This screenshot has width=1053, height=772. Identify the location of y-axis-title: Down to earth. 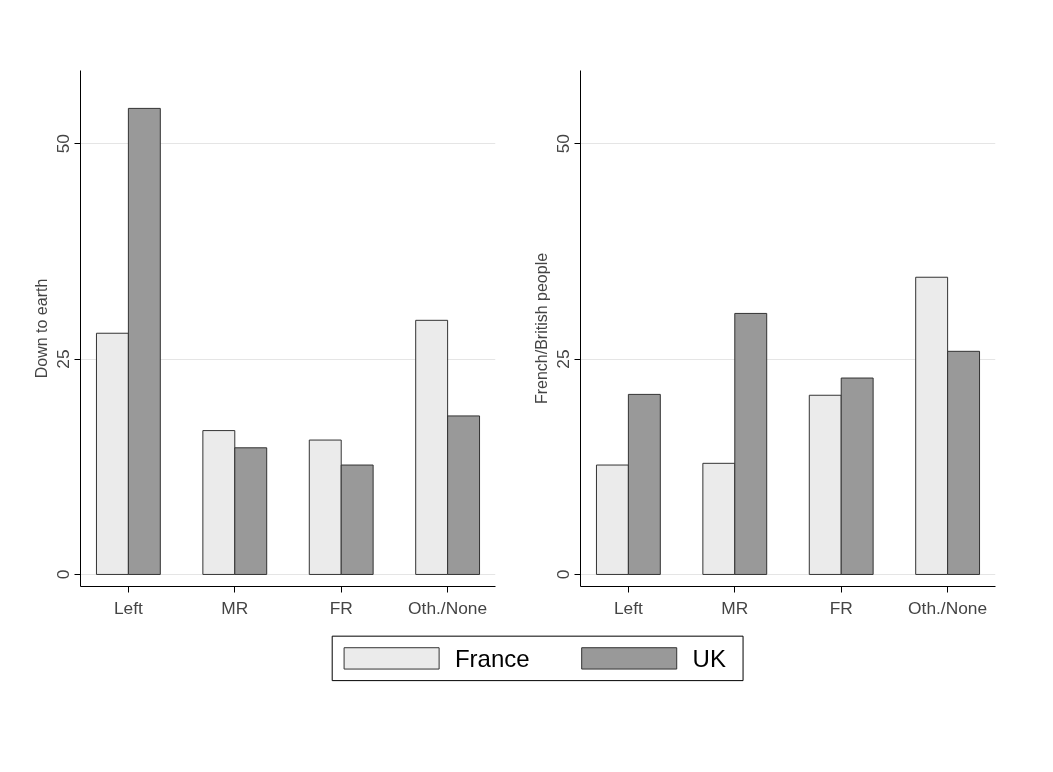
(41, 328).